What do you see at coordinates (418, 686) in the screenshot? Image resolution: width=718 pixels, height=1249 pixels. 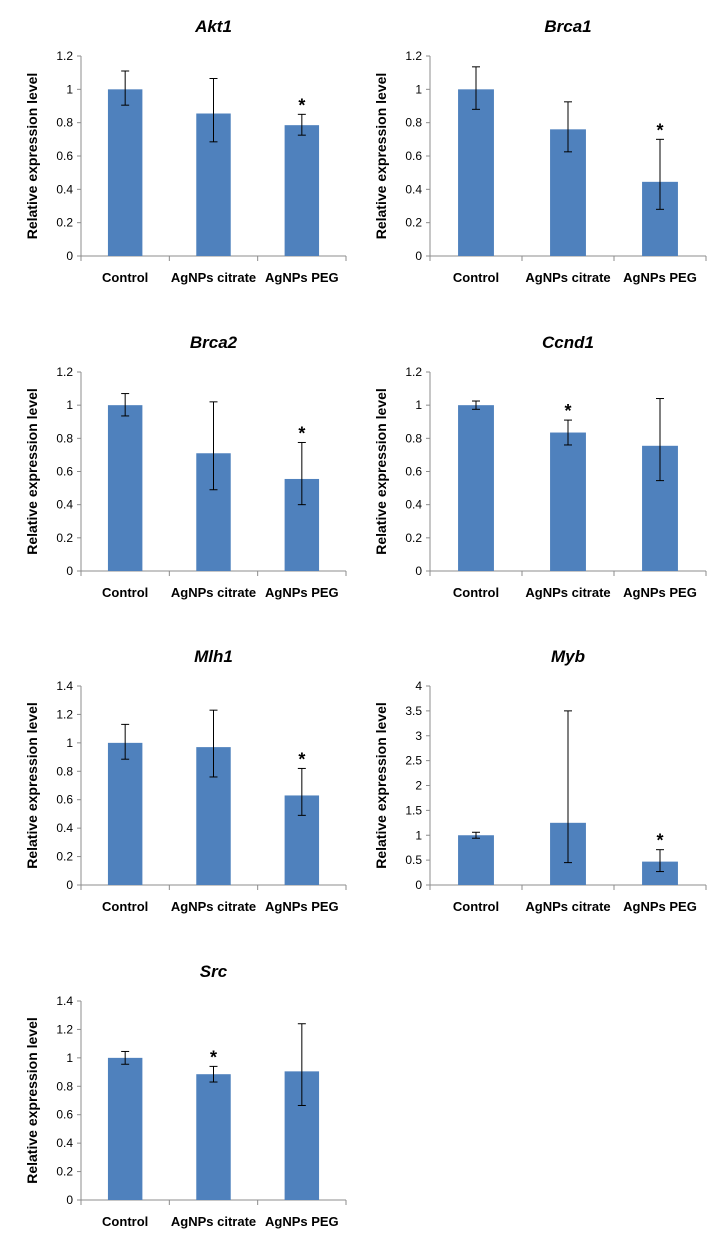 I see `y-tick-label: 4` at bounding box center [418, 686].